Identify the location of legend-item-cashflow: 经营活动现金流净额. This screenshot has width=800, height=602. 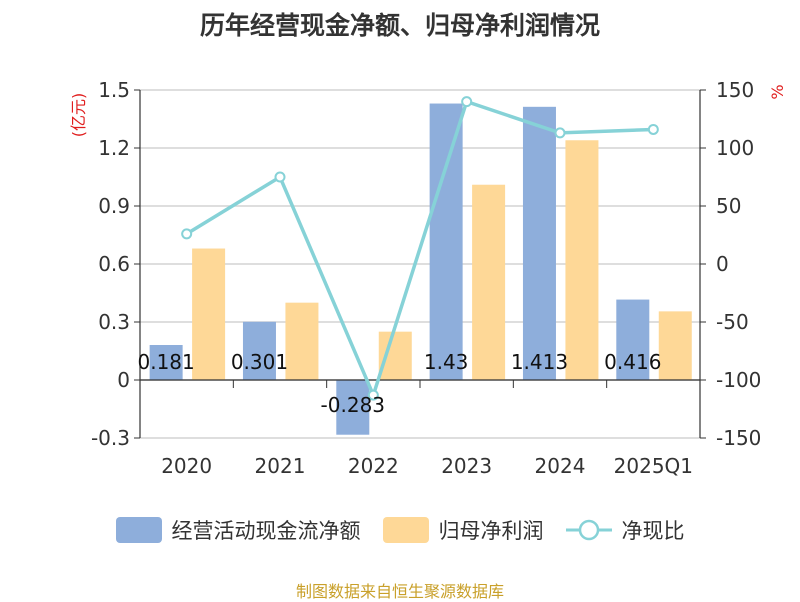
(238, 530).